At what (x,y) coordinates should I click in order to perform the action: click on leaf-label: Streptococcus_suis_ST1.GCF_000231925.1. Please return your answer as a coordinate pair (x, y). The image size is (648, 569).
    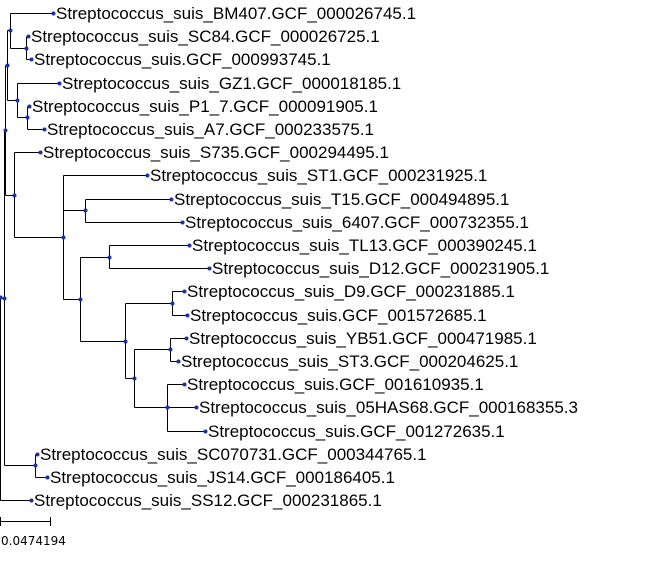
    Looking at the image, I should click on (318, 175).